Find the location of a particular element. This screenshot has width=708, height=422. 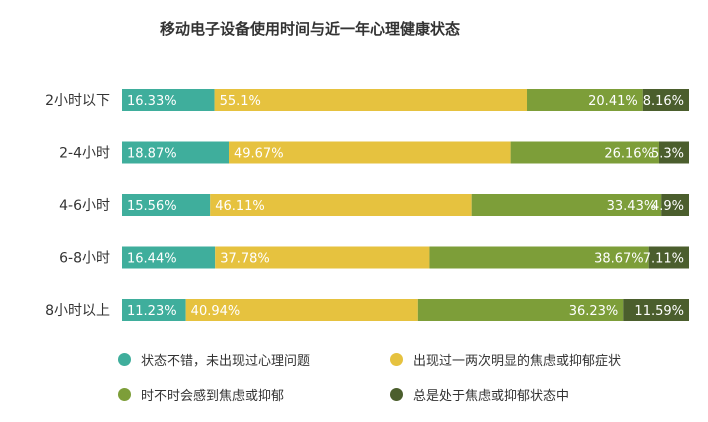

category-label: 8小时以上 is located at coordinates (77, 311).